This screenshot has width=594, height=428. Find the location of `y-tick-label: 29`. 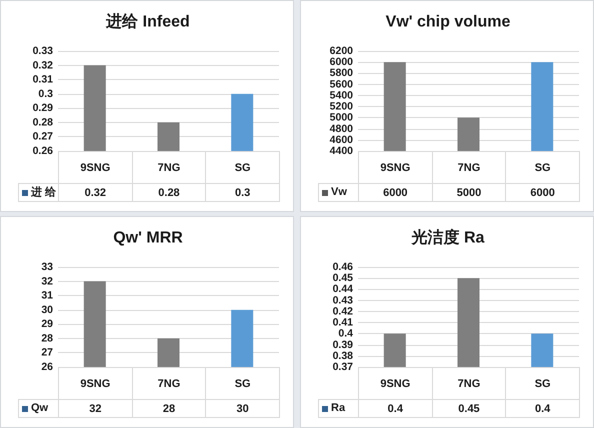

y-tick-label: 29 is located at coordinates (47, 324).